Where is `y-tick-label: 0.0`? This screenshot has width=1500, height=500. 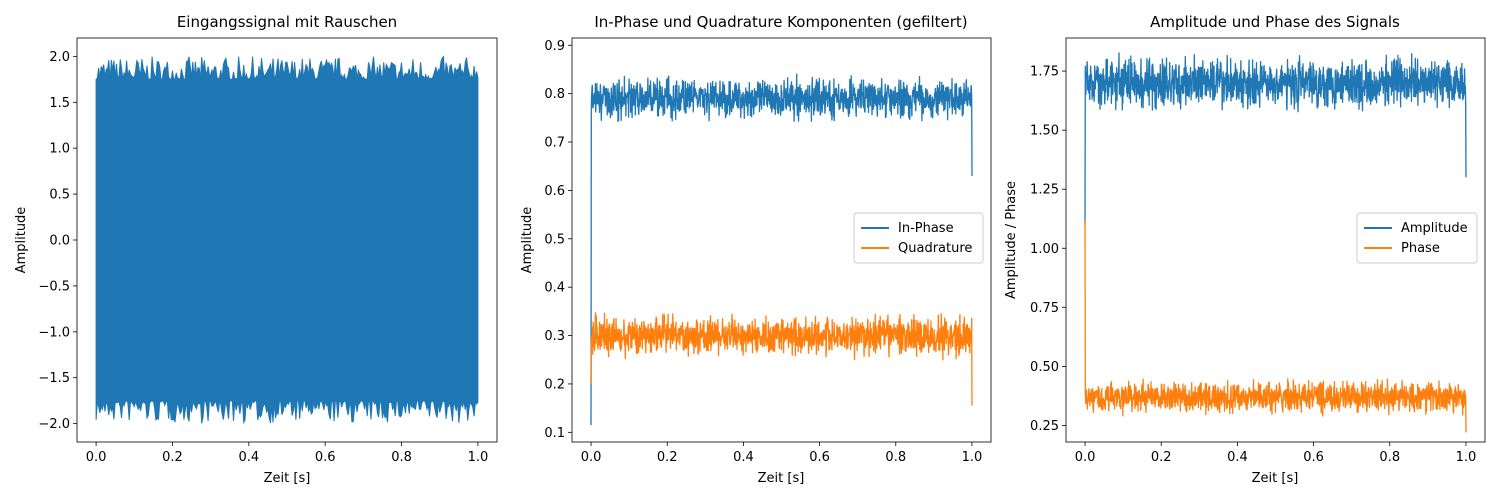
y-tick-label: 0.0 is located at coordinates (59, 241).